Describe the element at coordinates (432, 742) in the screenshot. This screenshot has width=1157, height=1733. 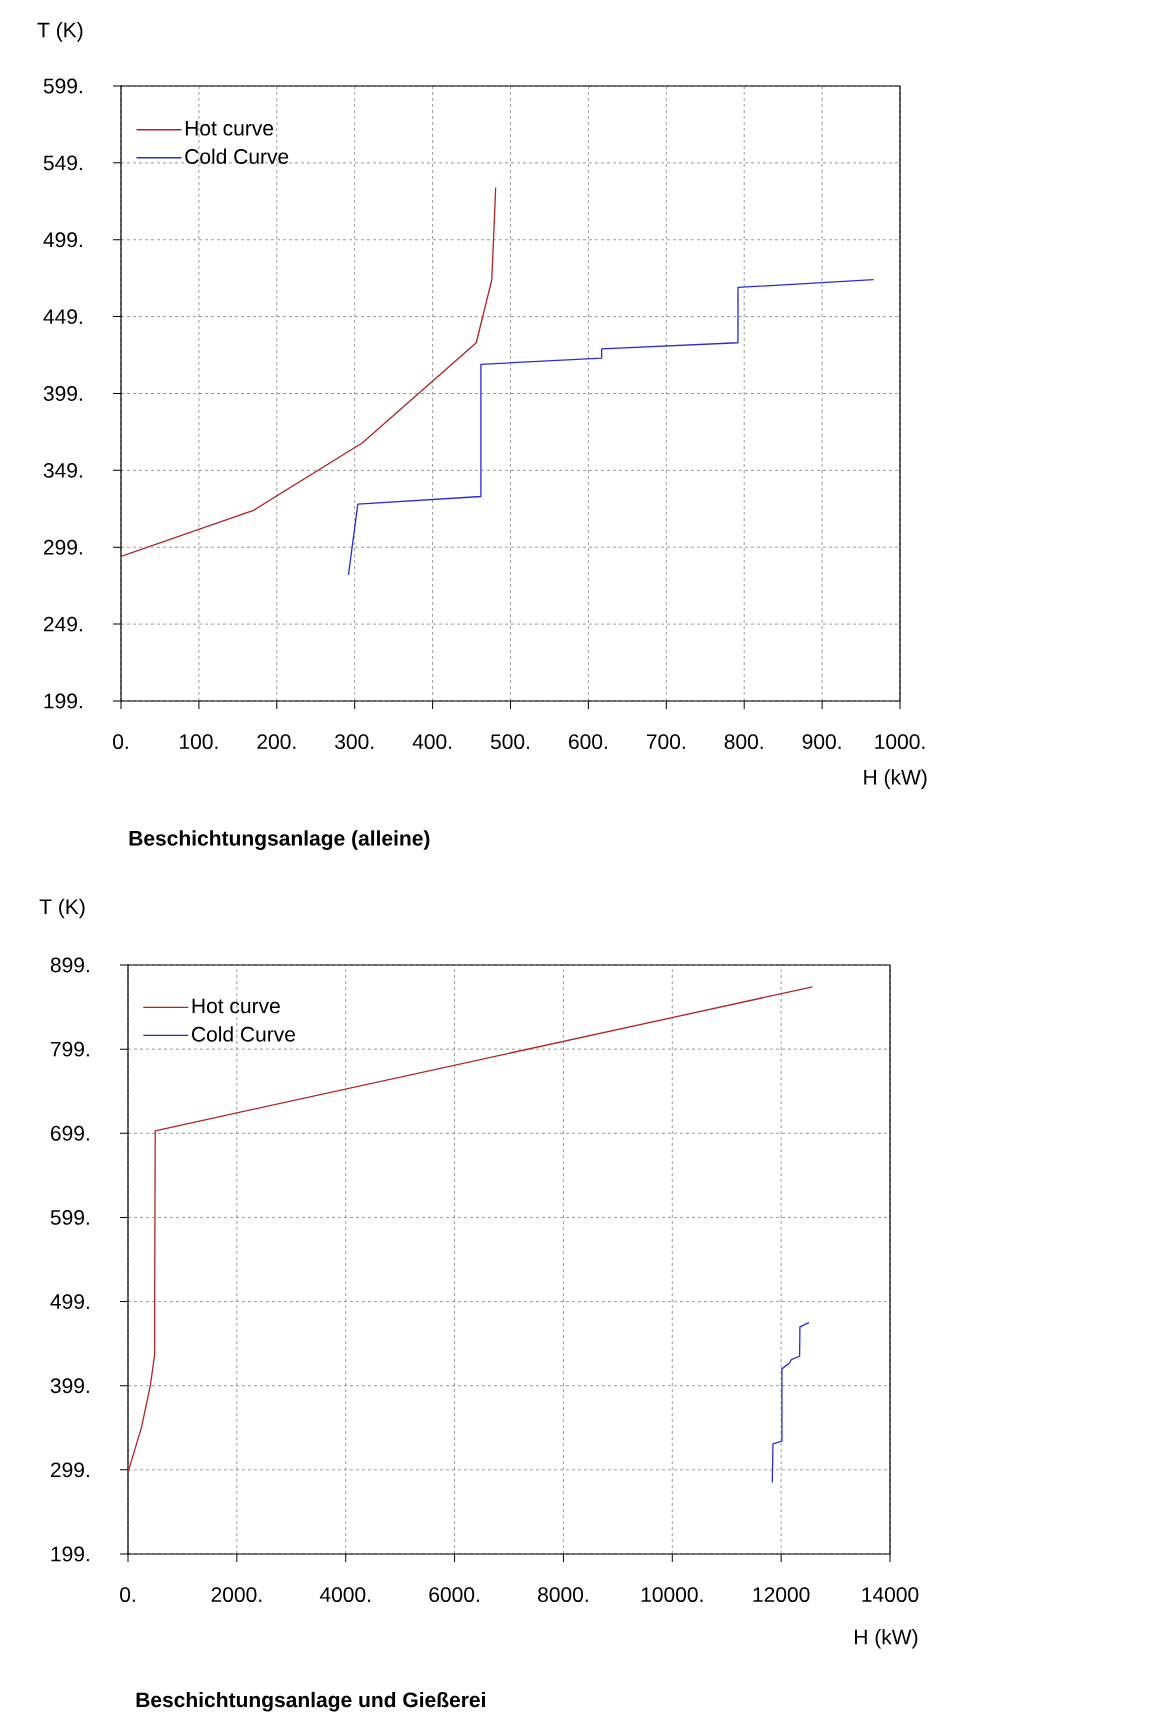
I see `x-tick-label: 400.` at that location.